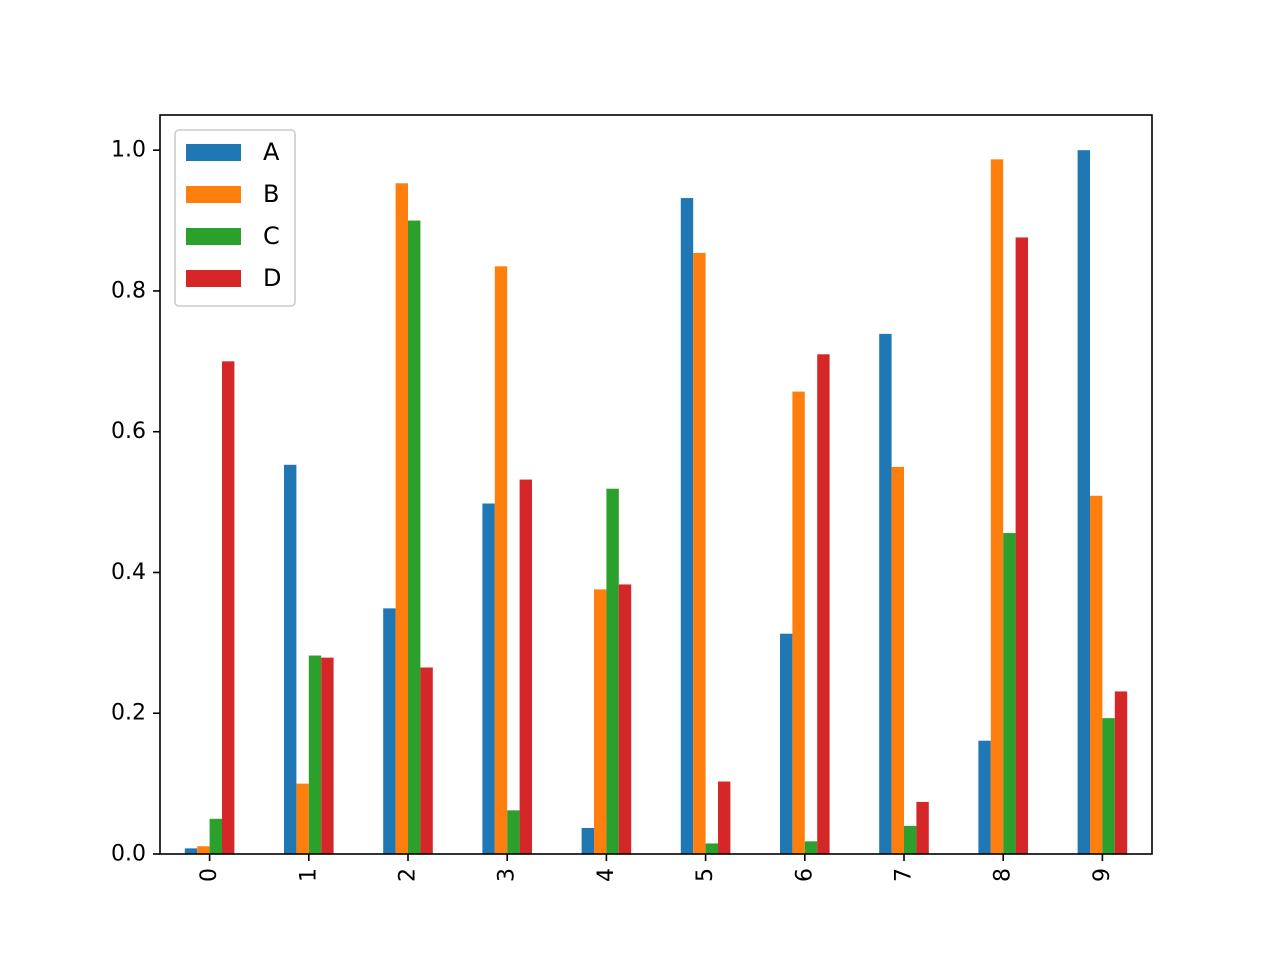 This screenshot has width=1280, height=964. What do you see at coordinates (128, 713) in the screenshot?
I see `y-tick-label: 0.2` at bounding box center [128, 713].